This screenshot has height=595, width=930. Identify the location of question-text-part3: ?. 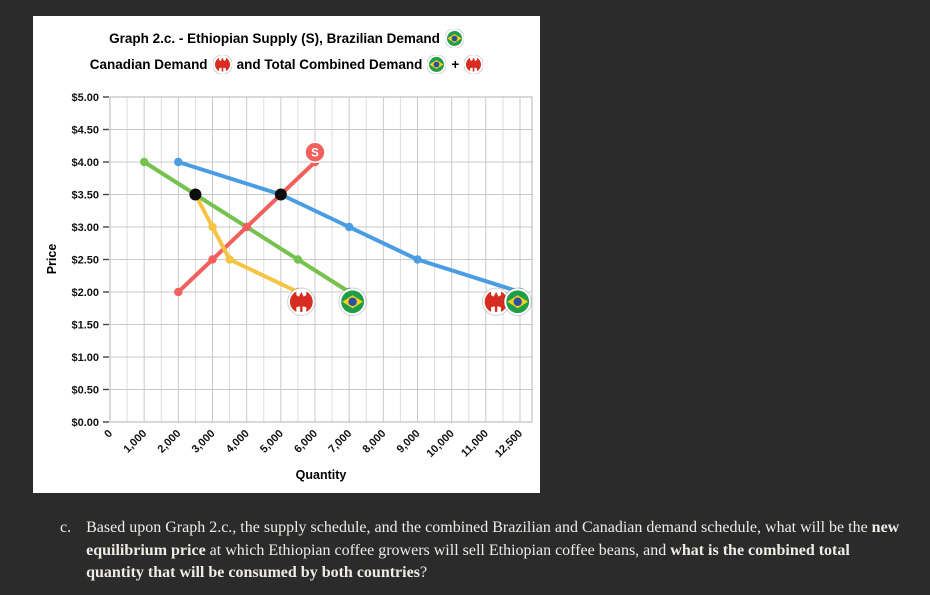
(423, 572).